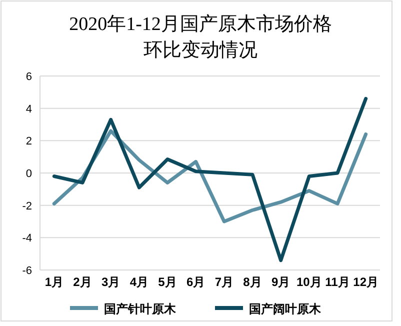  What do you see at coordinates (27, 238) in the screenshot?
I see `y-tick-label: -4` at bounding box center [27, 238].